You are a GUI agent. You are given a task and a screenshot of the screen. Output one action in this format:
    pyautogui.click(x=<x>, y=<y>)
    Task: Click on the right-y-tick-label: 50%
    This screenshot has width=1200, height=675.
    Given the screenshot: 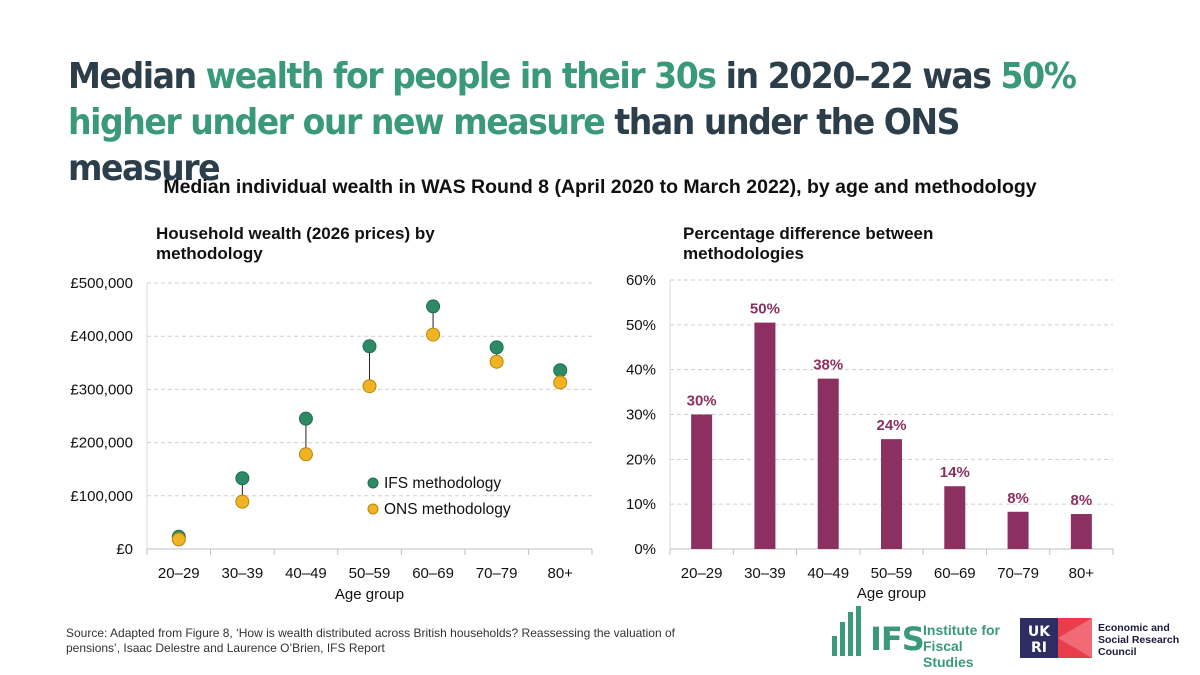 What is the action you would take?
    pyautogui.click(x=641, y=325)
    